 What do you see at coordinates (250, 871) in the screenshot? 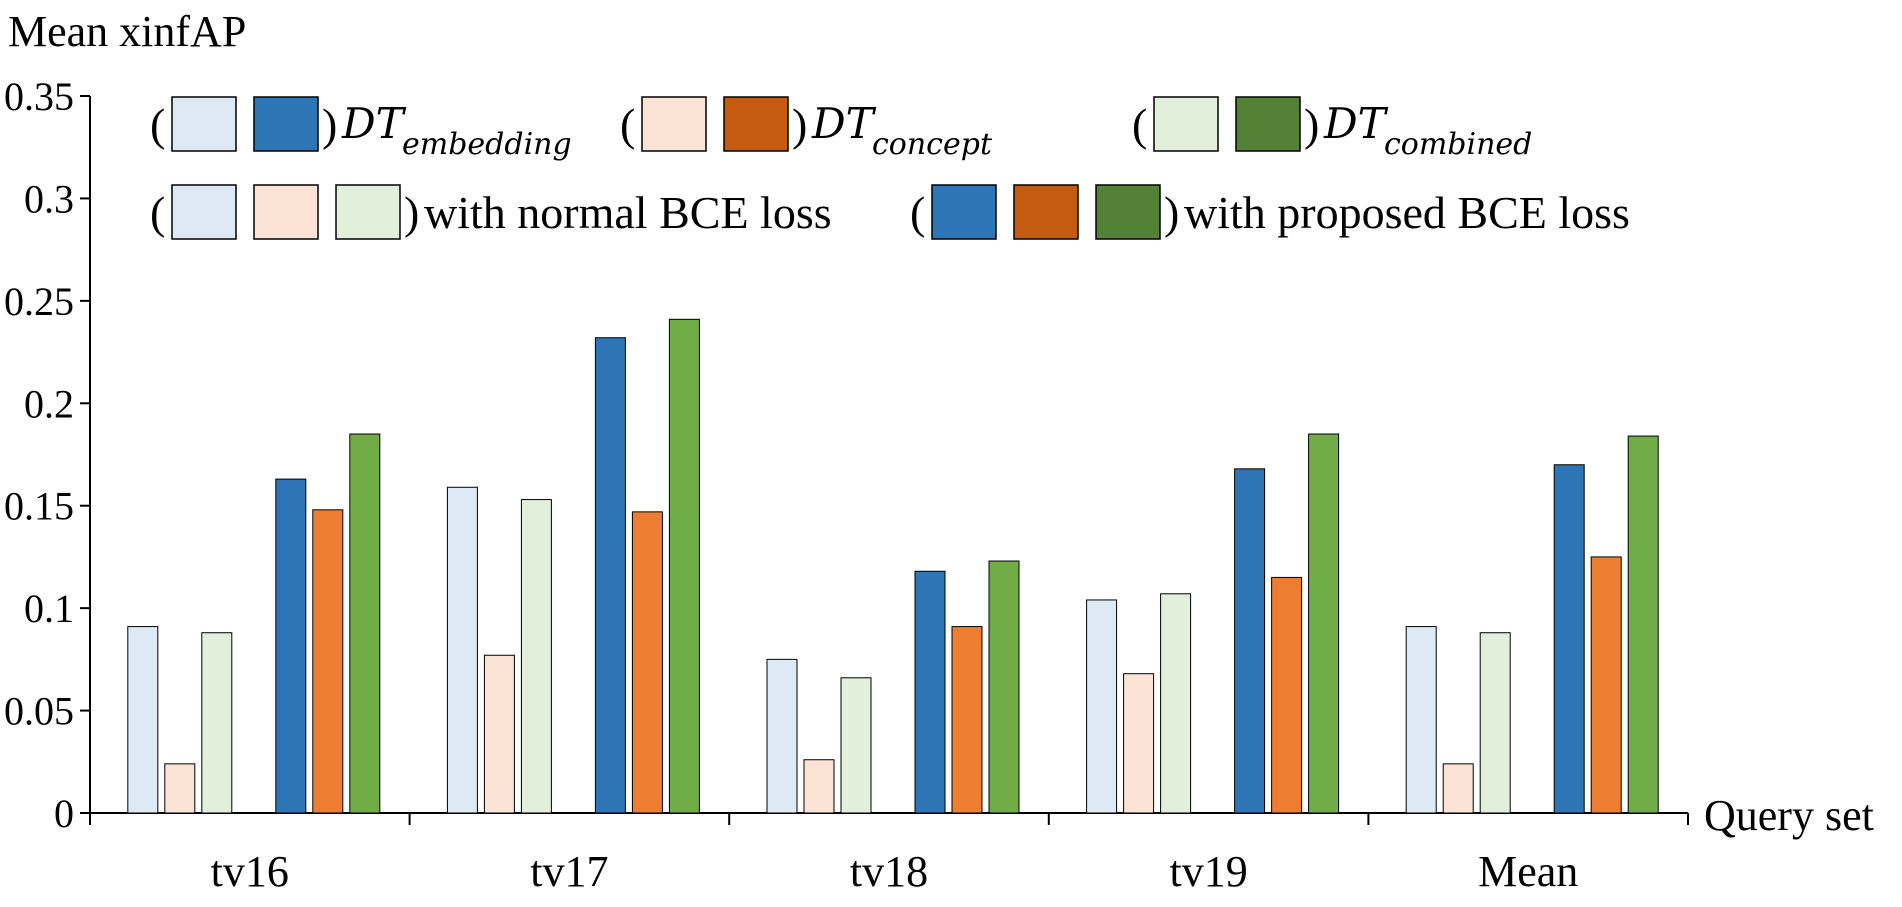
I see `x-tick-label: tv16` at bounding box center [250, 871].